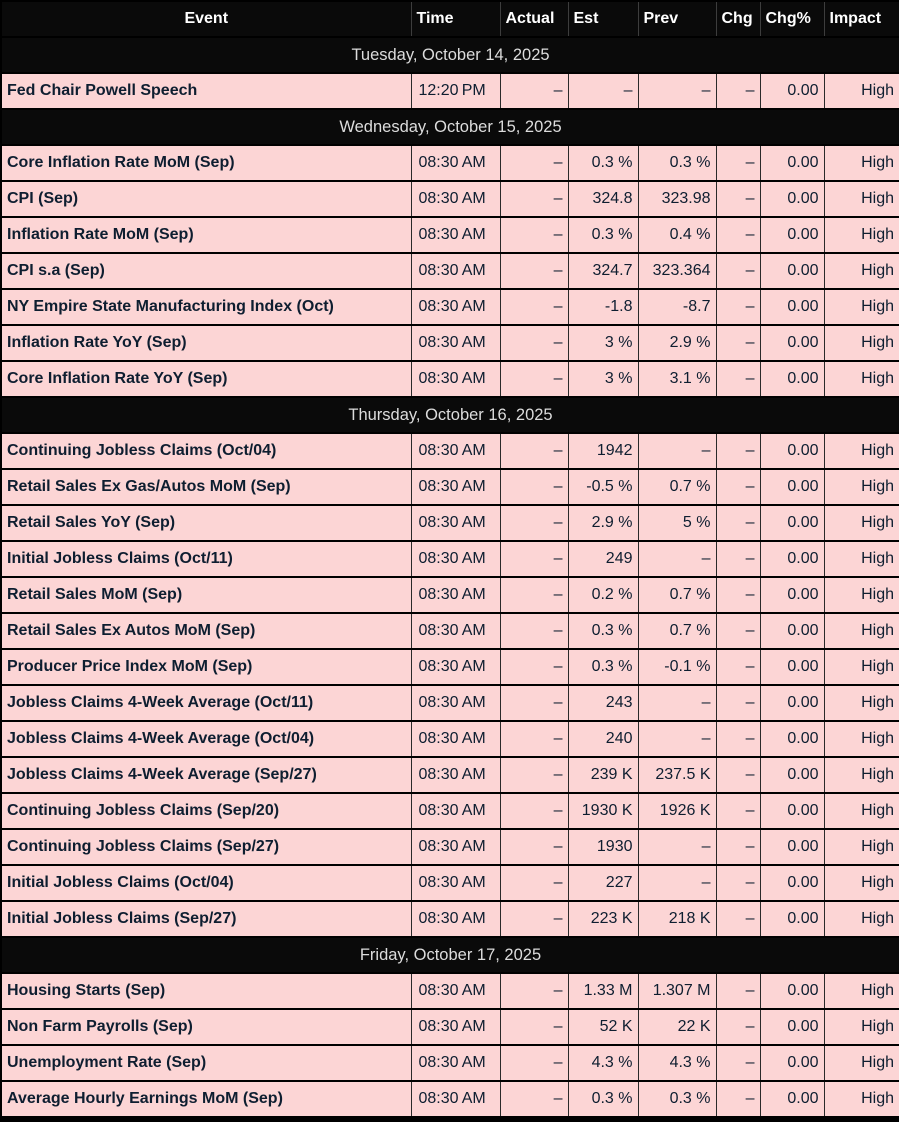  Describe the element at coordinates (449, 55) in the screenshot. I see `date-separator-label: Tuesday, October 14, 2025` at that location.